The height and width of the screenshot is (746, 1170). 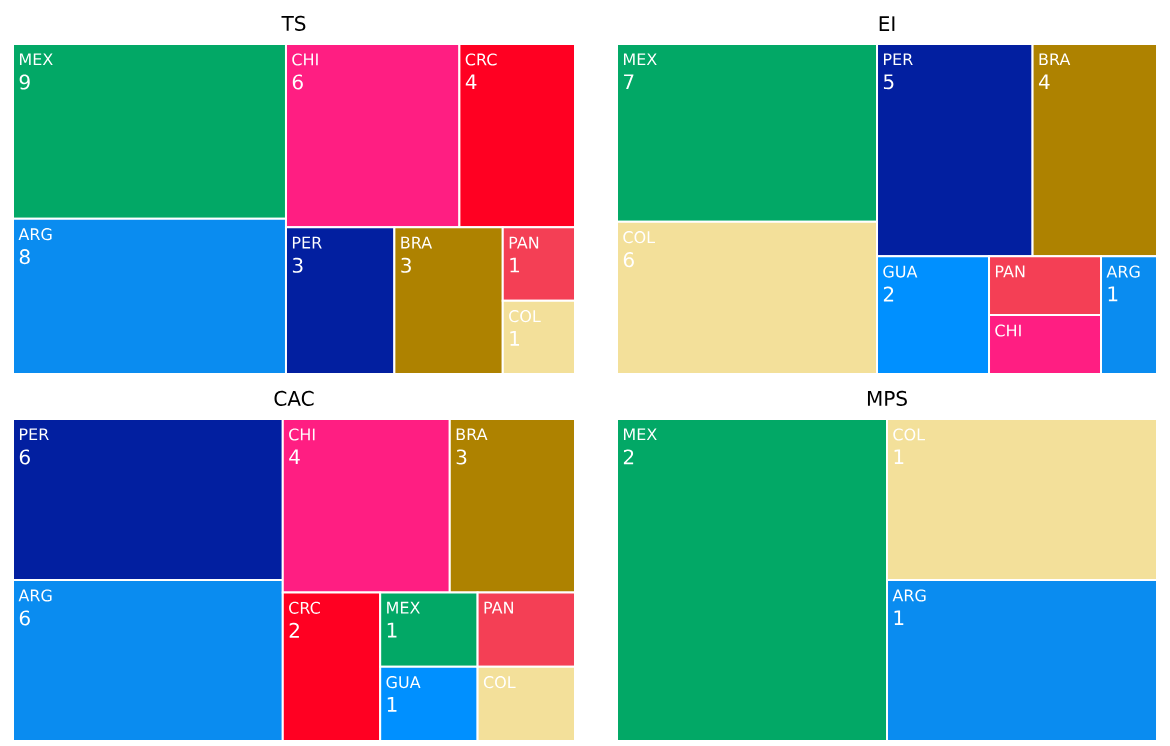 What do you see at coordinates (629, 81) in the screenshot?
I see `data-label: 7` at bounding box center [629, 81].